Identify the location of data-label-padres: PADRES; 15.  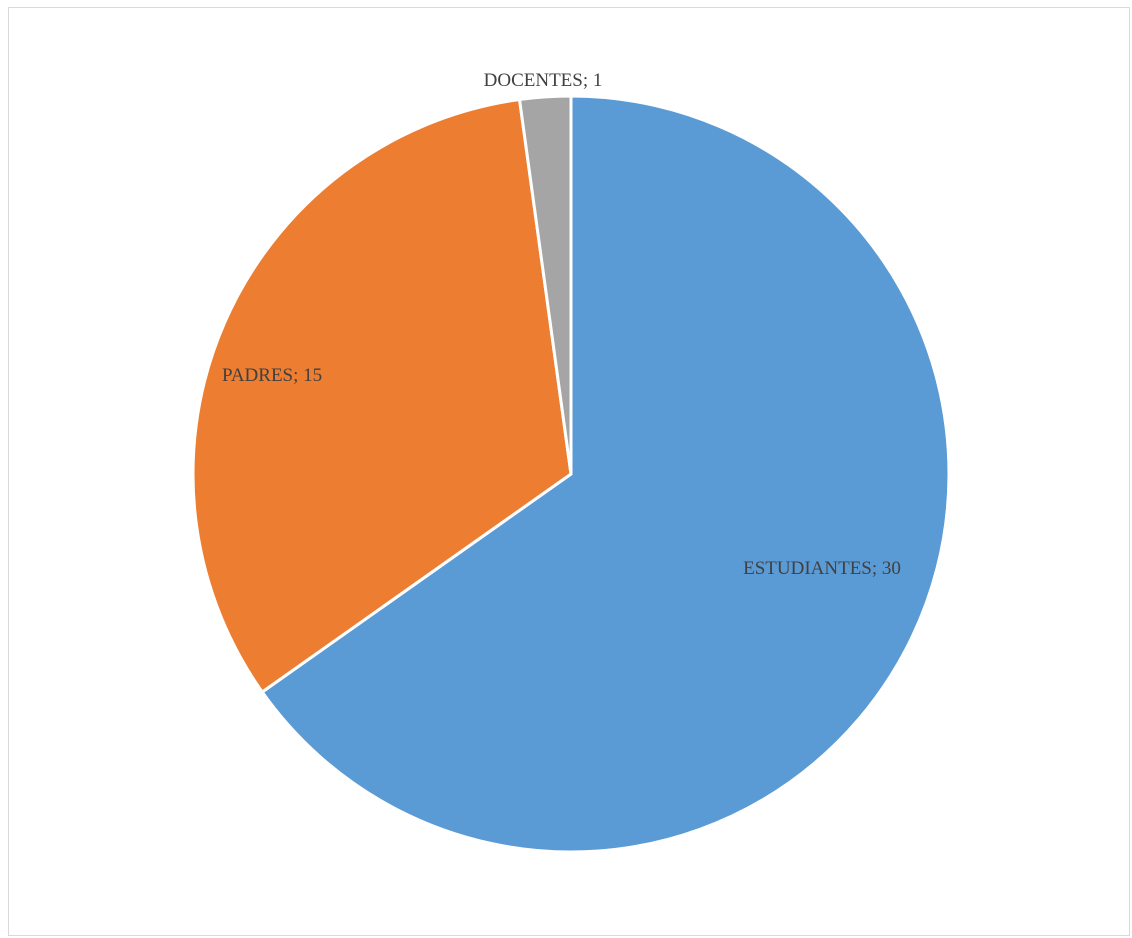
(272, 375).